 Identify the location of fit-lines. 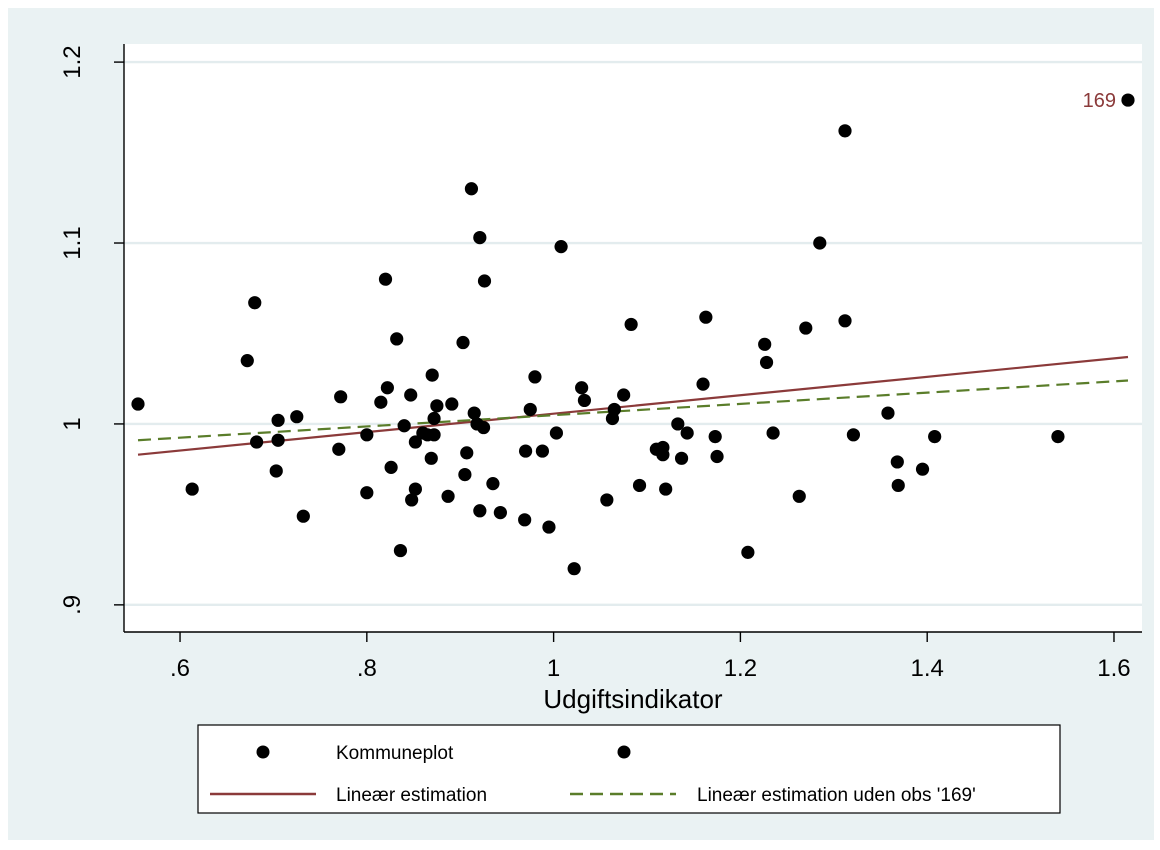
(633, 405).